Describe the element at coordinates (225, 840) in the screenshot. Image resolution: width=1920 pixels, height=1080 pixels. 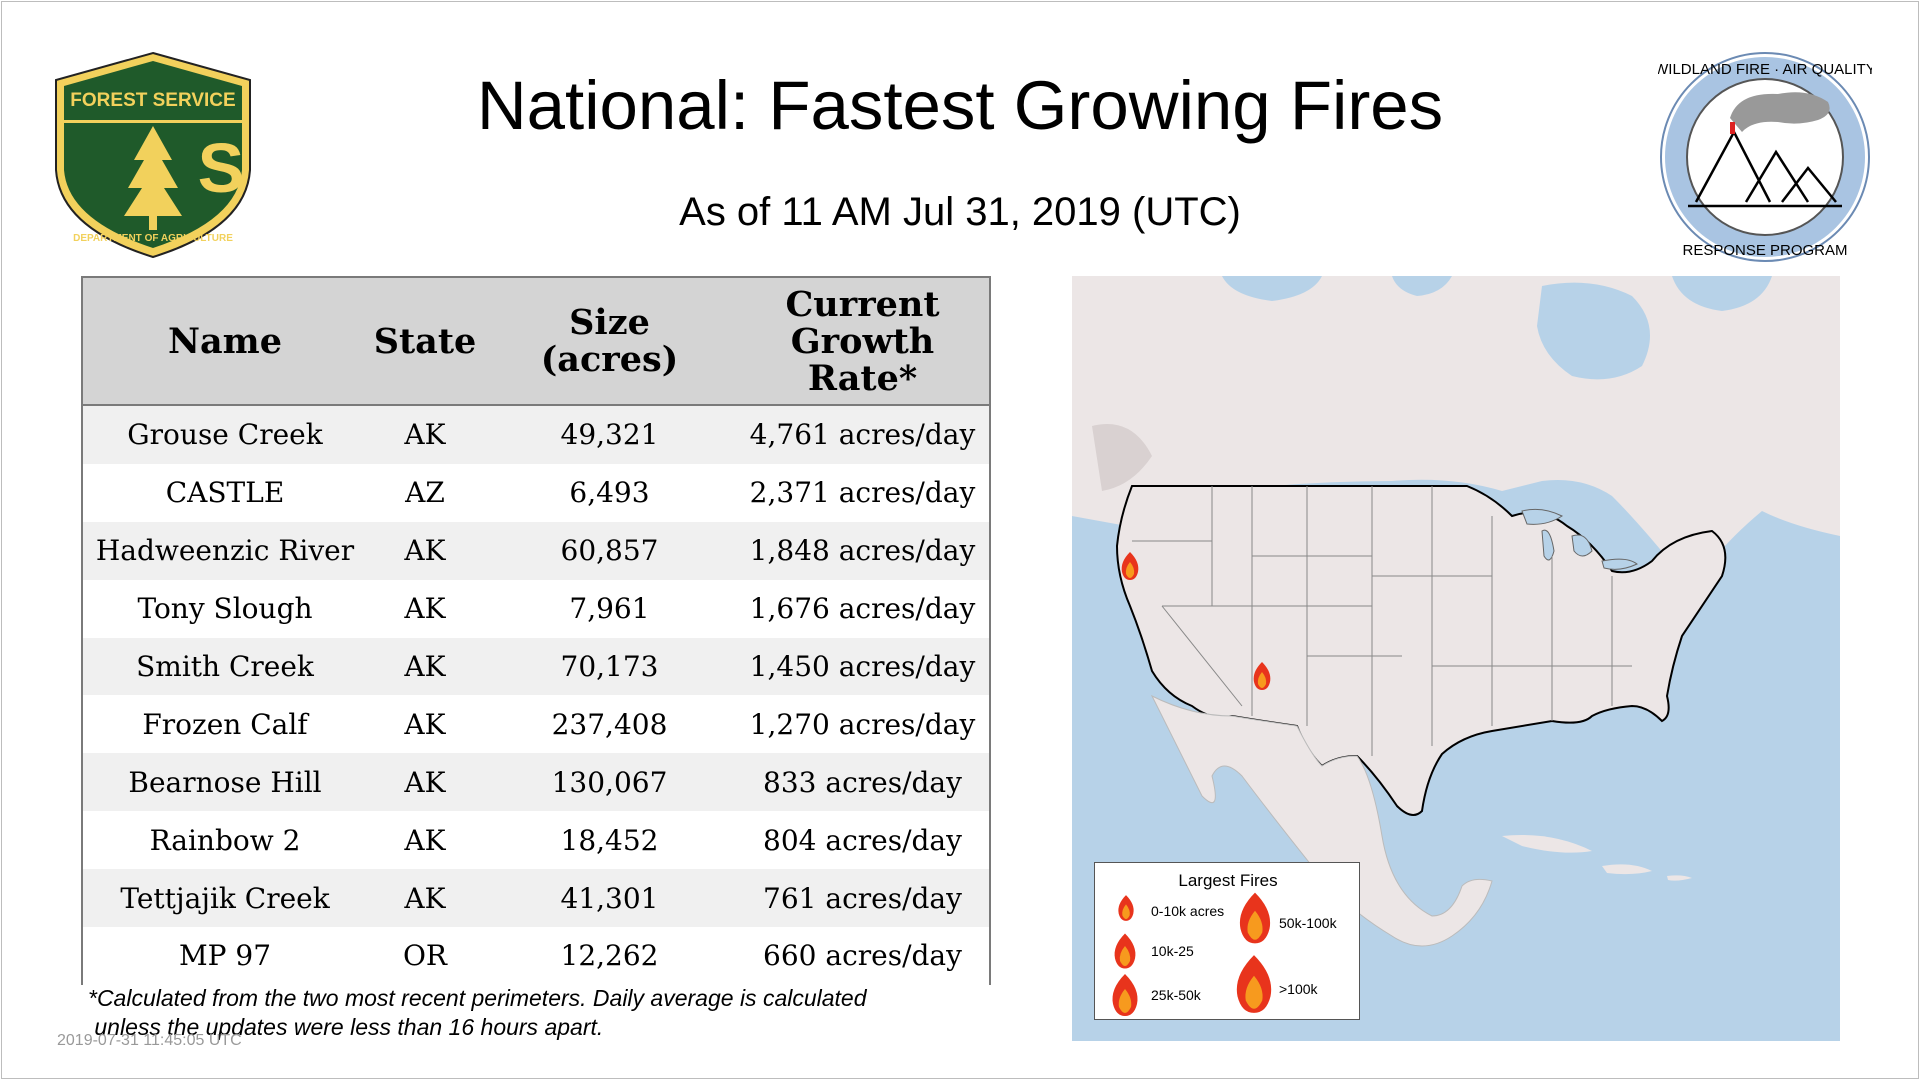
I see `cell-name: Rainbow 2` at that location.